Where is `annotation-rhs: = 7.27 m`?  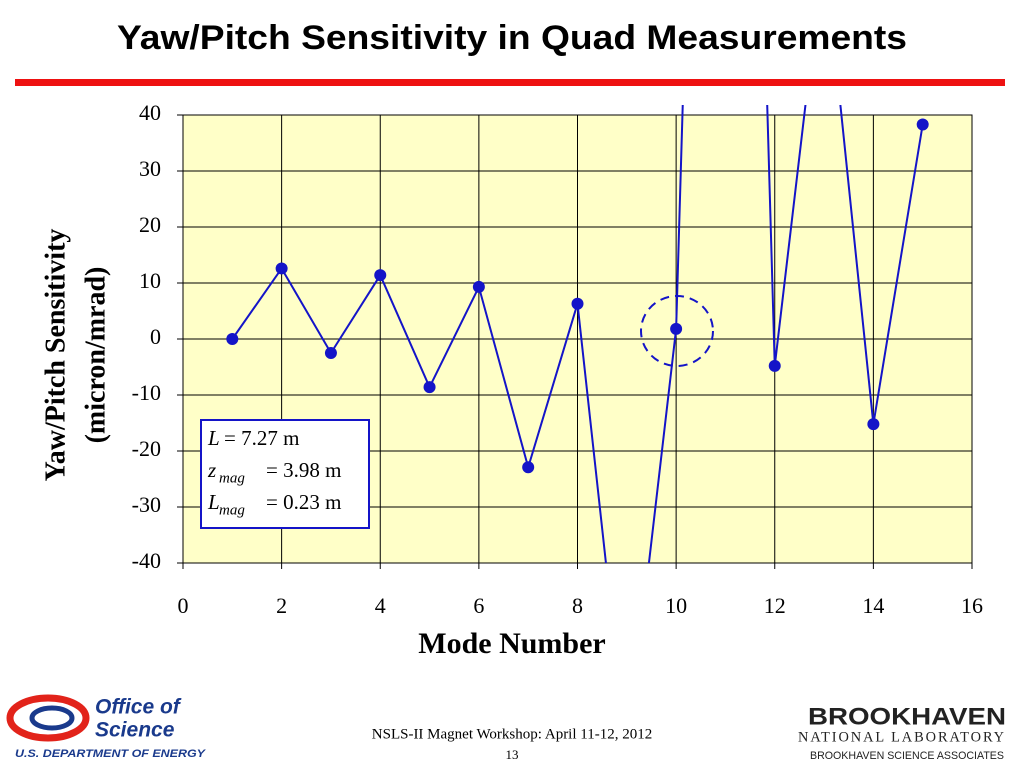
annotation-rhs: = 7.27 m is located at coordinates (261, 438).